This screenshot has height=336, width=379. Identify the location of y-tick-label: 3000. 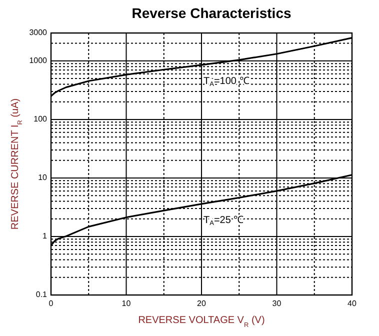
(38, 33).